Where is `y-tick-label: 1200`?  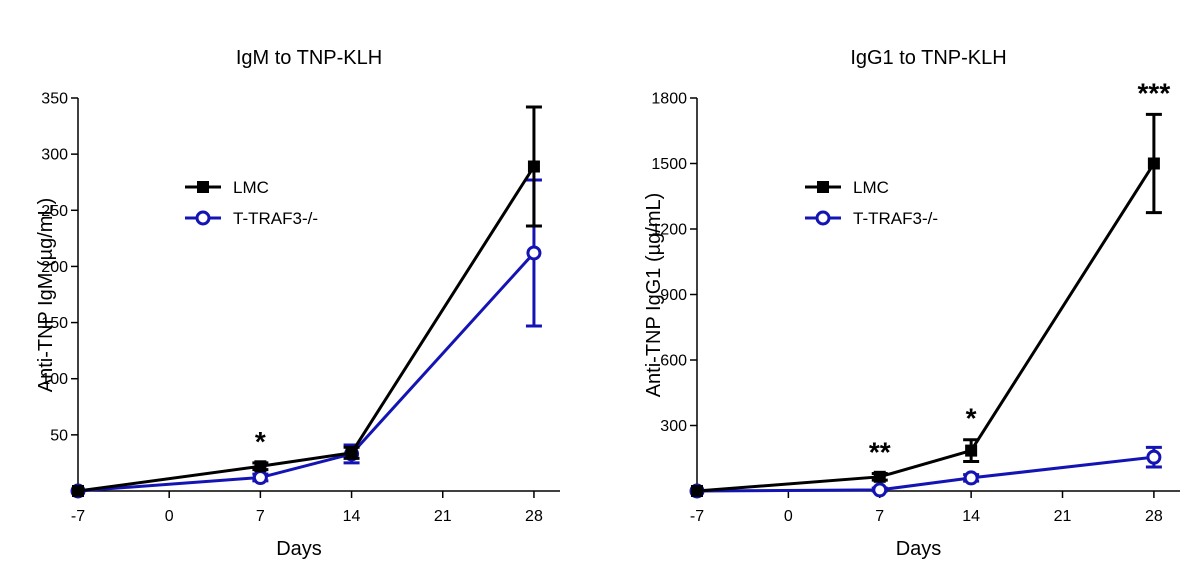 y-tick-label: 1200 is located at coordinates (669, 230).